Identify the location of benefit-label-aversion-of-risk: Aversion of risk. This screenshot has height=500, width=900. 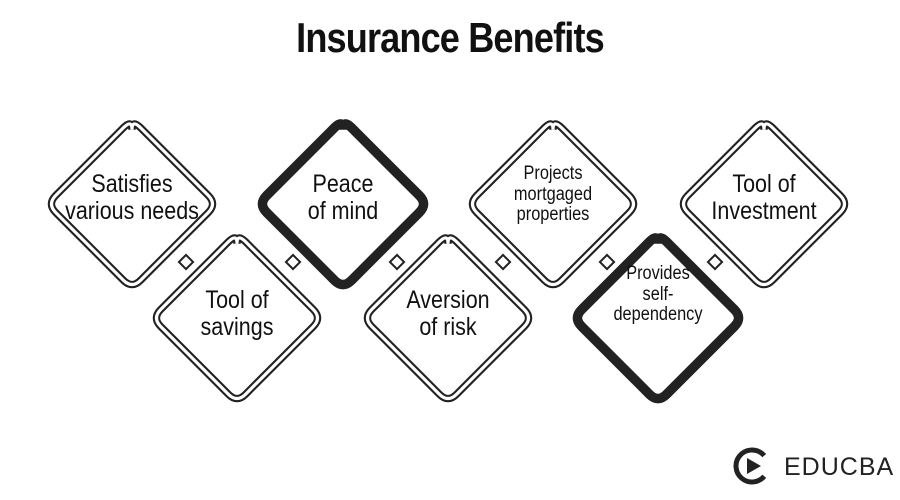
(448, 313).